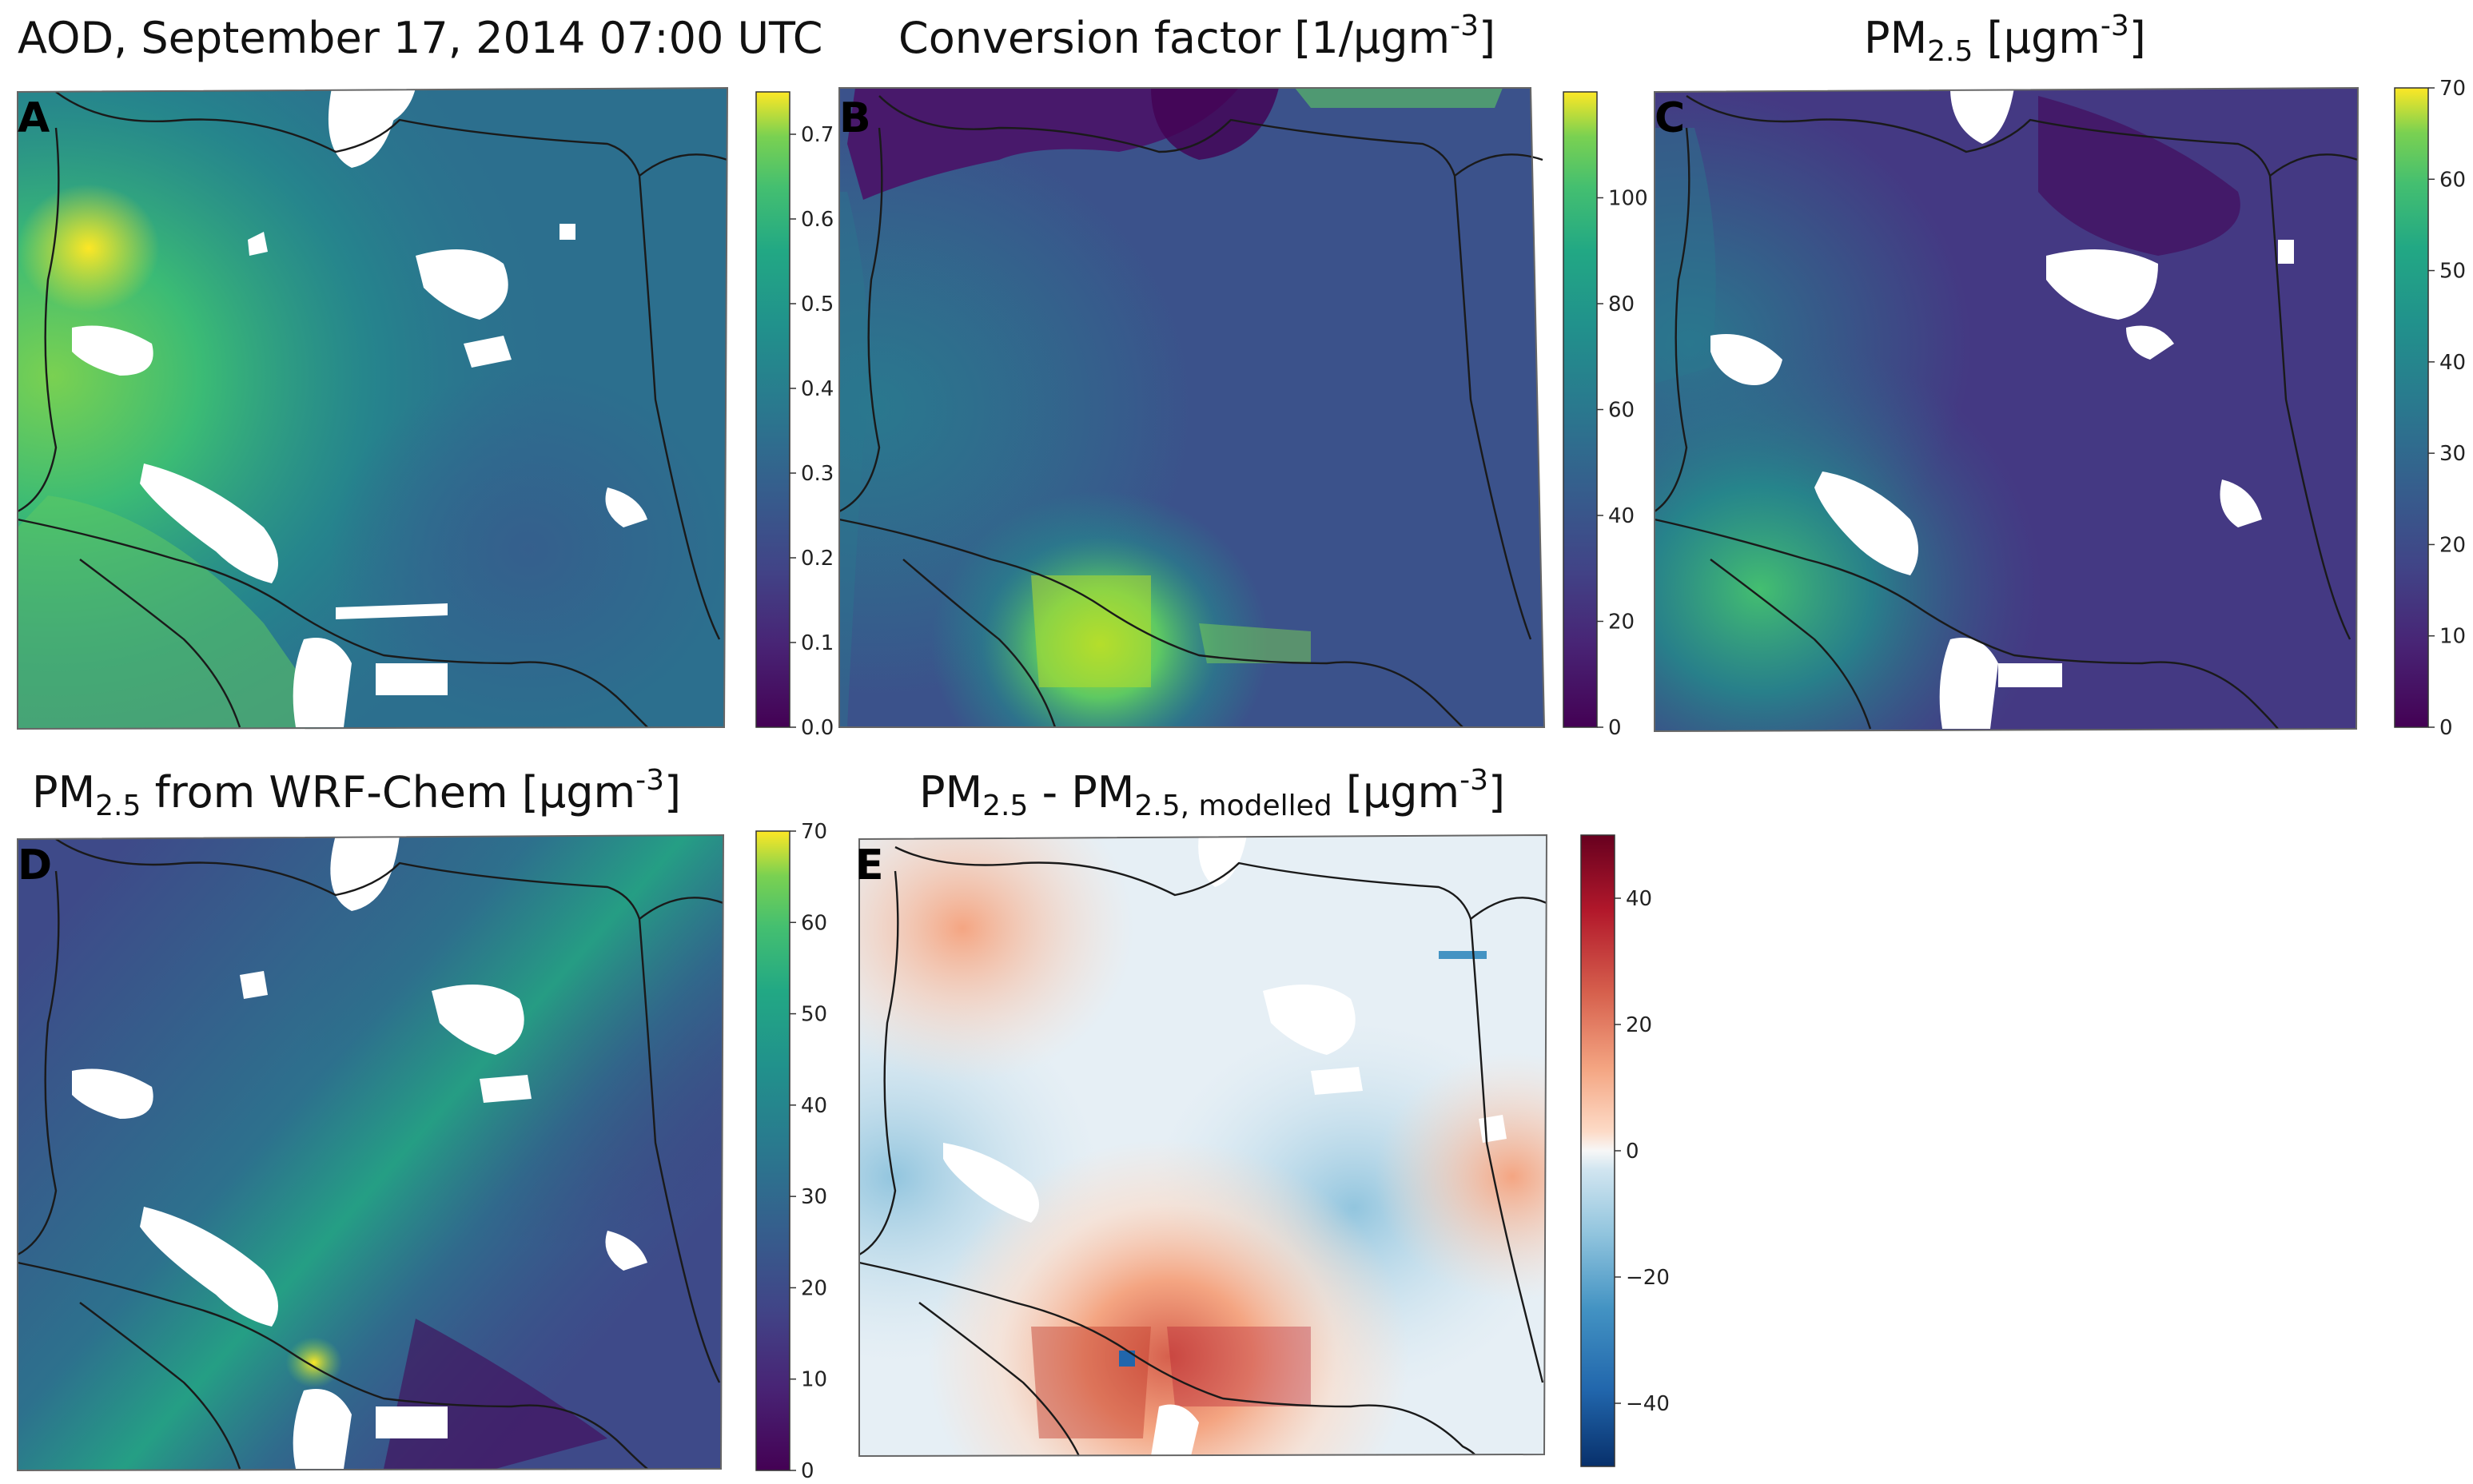 The width and height of the screenshot is (2473, 1484). I want to click on panel-c-letter: C, so click(1670, 118).